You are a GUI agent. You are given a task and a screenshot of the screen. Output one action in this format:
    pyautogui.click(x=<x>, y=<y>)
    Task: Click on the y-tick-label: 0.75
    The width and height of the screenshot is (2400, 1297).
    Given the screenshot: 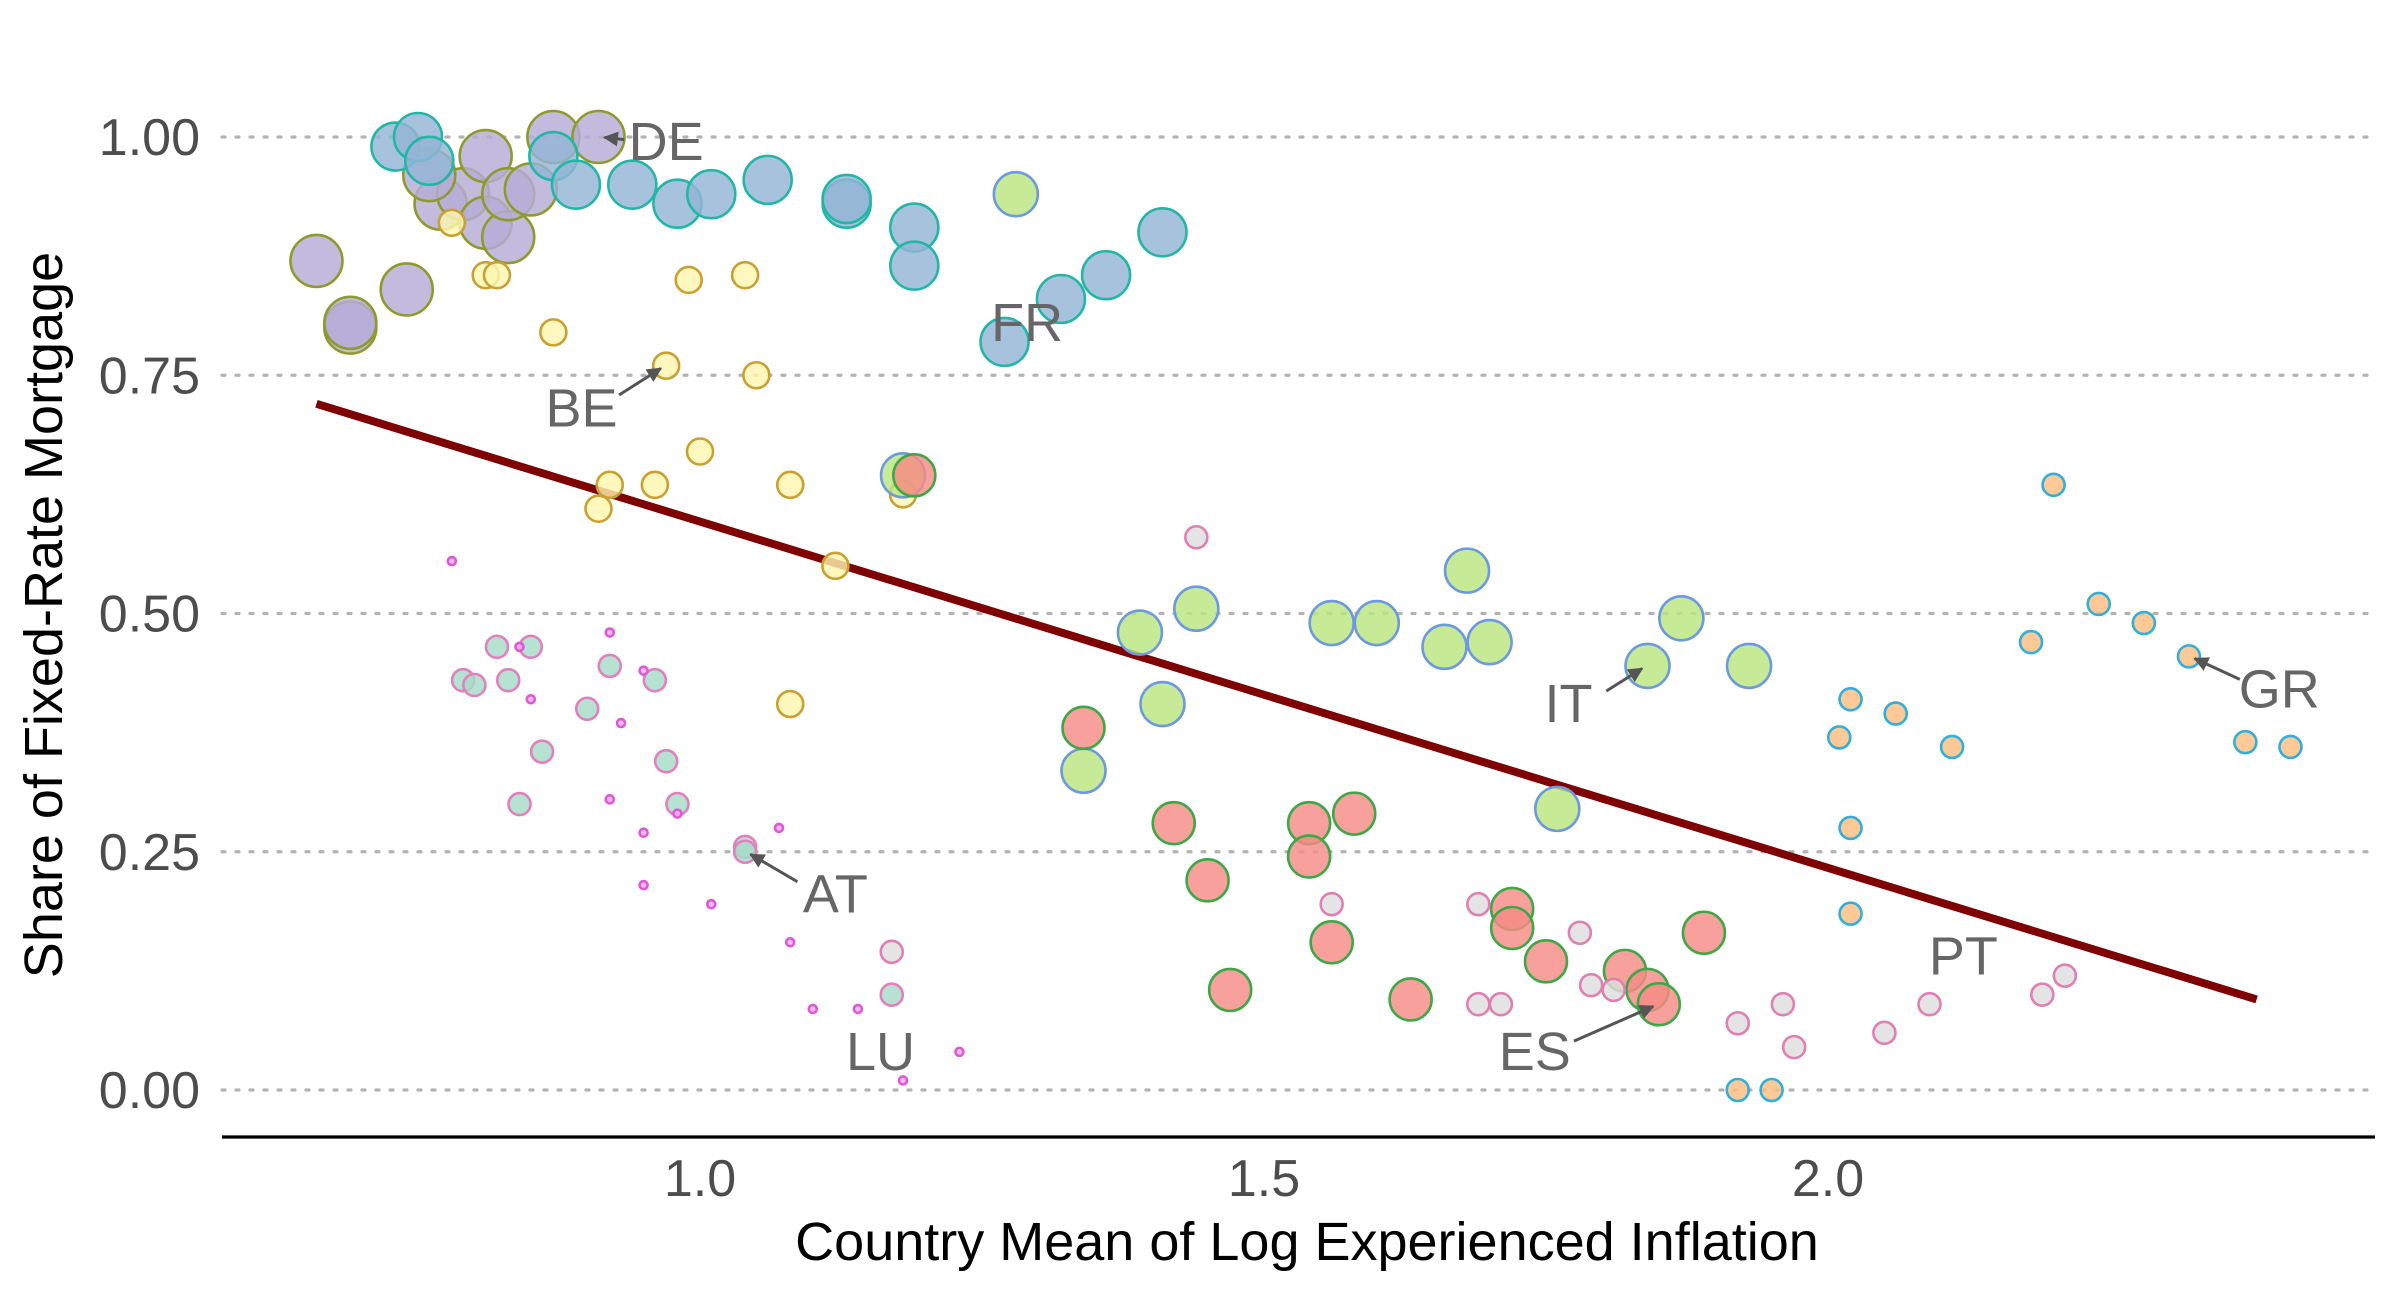 What is the action you would take?
    pyautogui.click(x=149, y=376)
    